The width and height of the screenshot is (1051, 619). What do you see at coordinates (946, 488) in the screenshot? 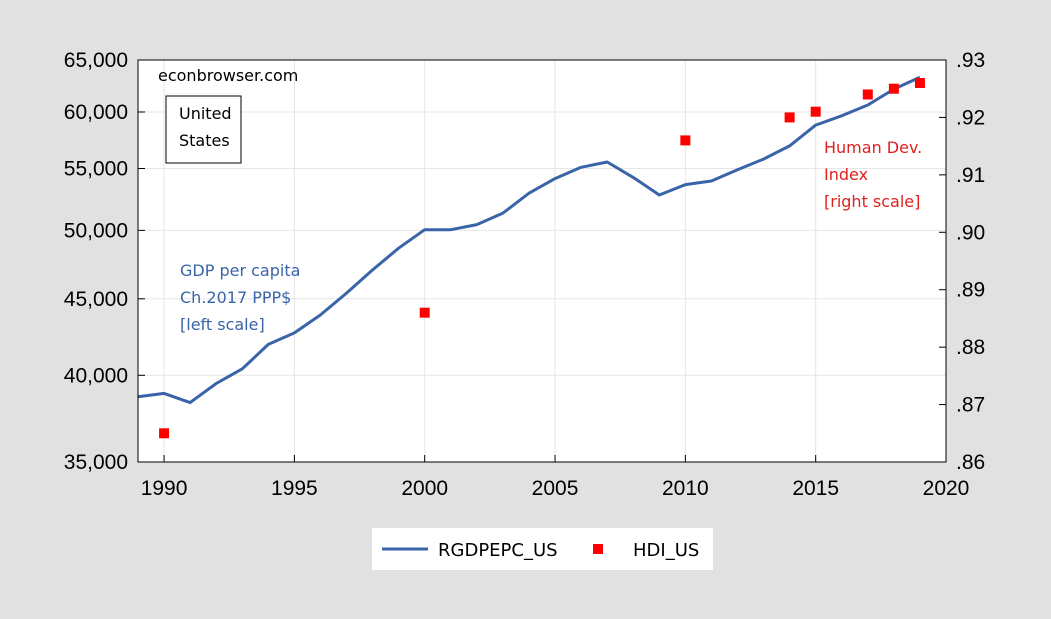
I see `x-tick-label: 2020` at bounding box center [946, 488].